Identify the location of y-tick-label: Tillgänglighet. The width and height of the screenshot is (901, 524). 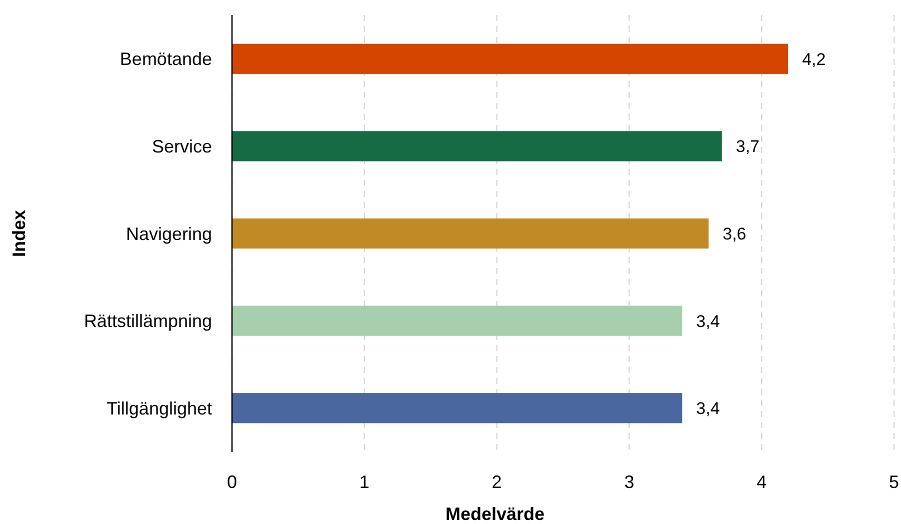
(159, 408).